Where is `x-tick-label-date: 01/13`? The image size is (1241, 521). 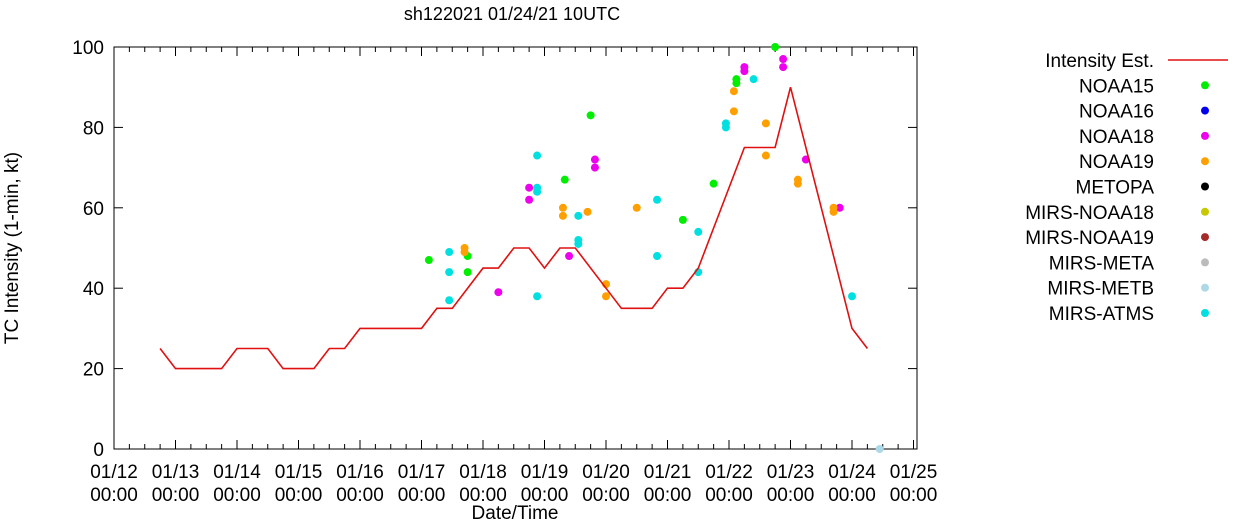
x-tick-label-date: 01/13 is located at coordinates (176, 472).